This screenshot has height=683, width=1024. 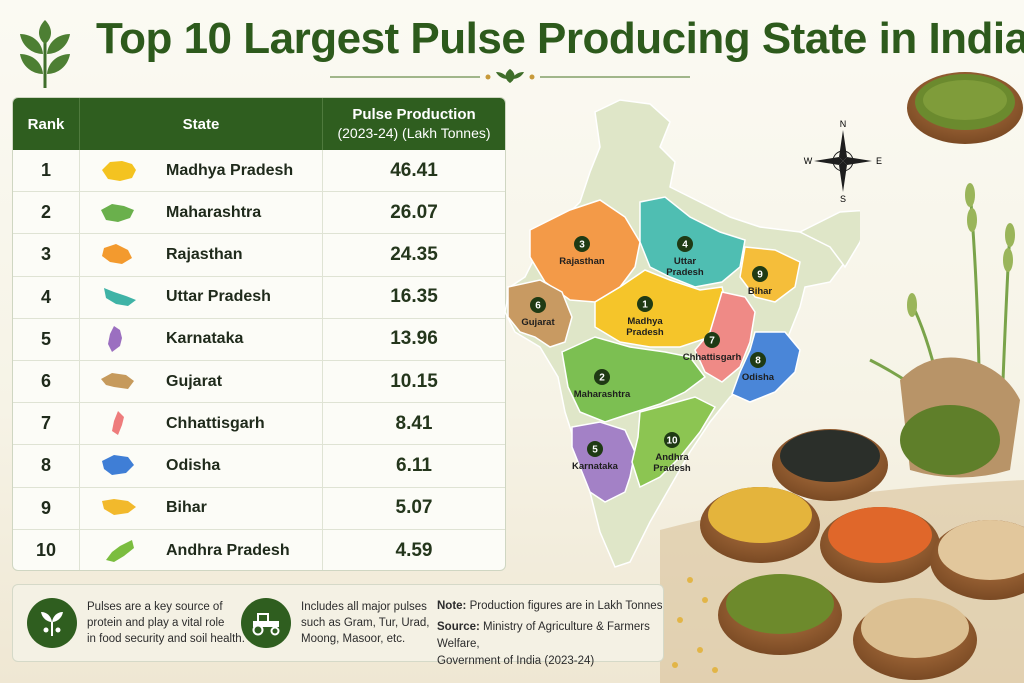 I want to click on map-state-label: Pradesh, so click(x=645, y=332).